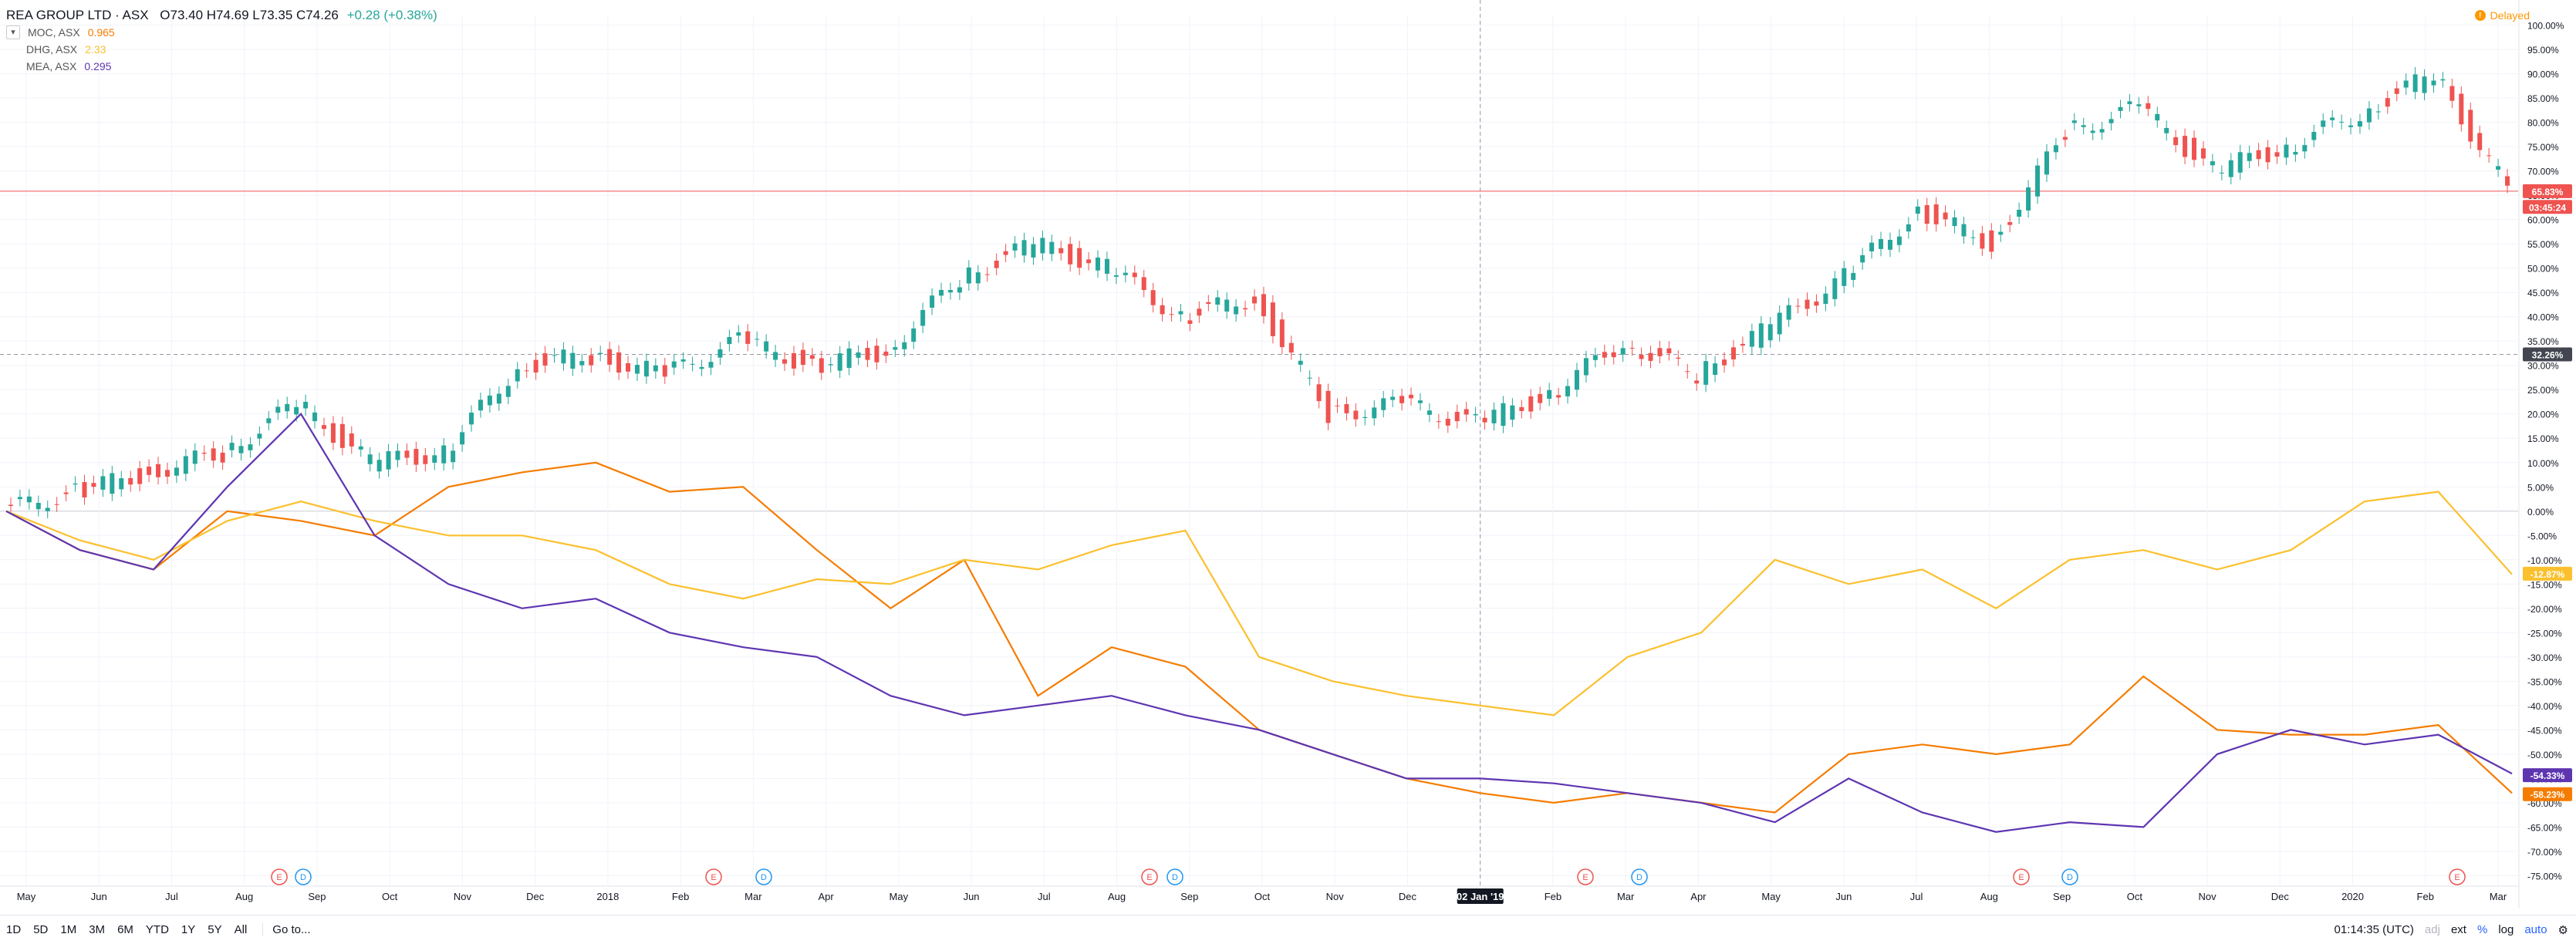 The image size is (2576, 944). What do you see at coordinates (2542, 536) in the screenshot?
I see `y-tick-label: -5.00%` at bounding box center [2542, 536].